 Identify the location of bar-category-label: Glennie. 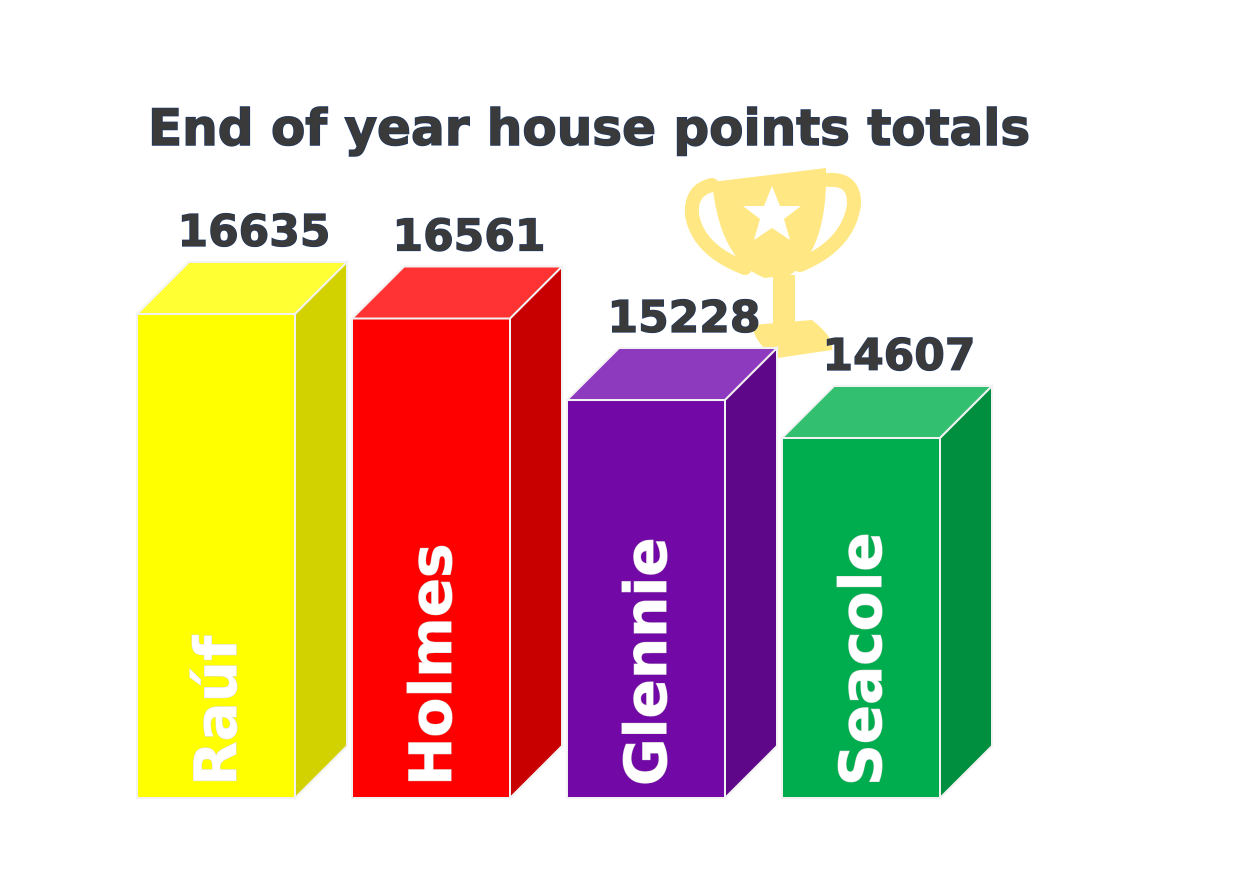
(646, 661).